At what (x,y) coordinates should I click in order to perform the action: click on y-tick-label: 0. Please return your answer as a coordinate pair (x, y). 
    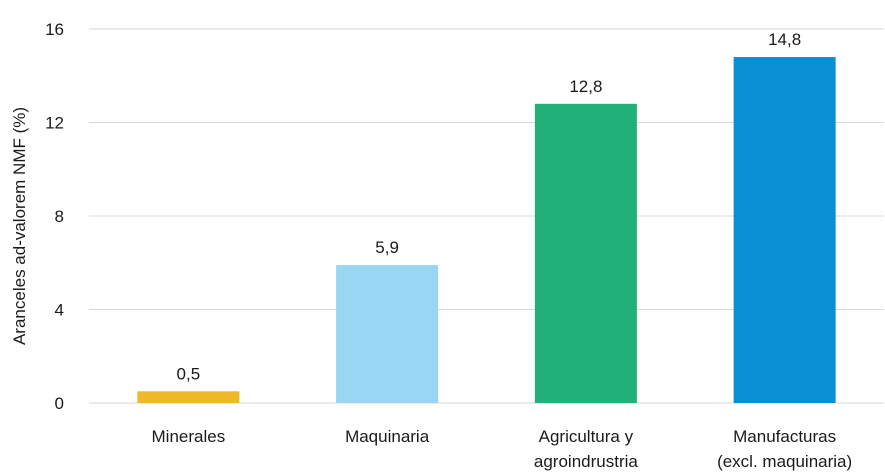
    Looking at the image, I should click on (59, 403).